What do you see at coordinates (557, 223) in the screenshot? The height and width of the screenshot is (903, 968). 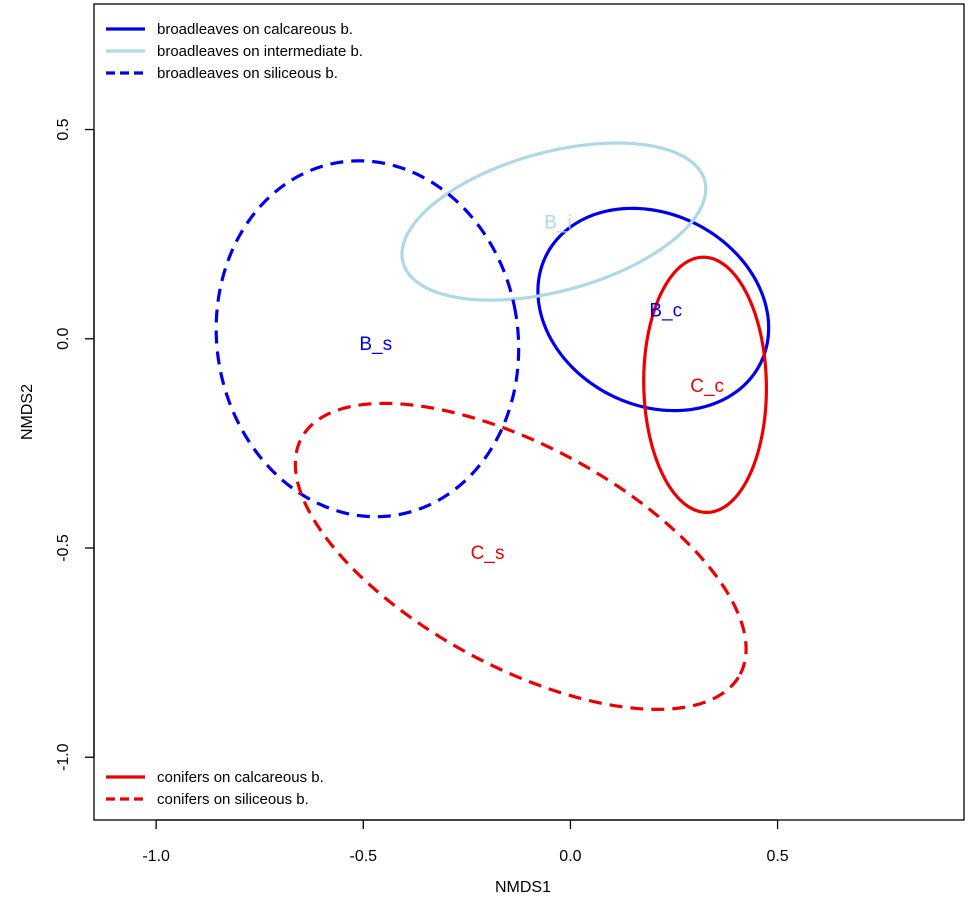 I see `group-label-b-i: B_i` at bounding box center [557, 223].